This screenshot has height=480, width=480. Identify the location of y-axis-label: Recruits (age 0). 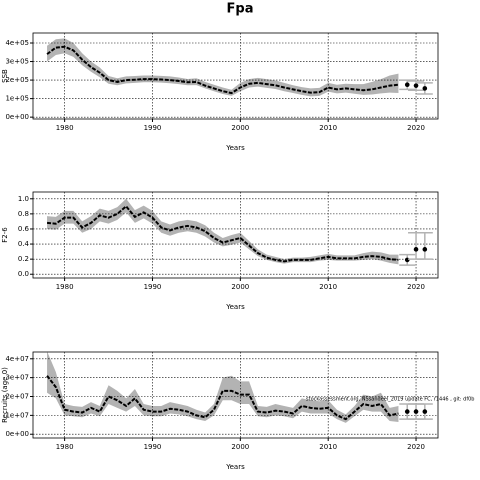
(5, 395).